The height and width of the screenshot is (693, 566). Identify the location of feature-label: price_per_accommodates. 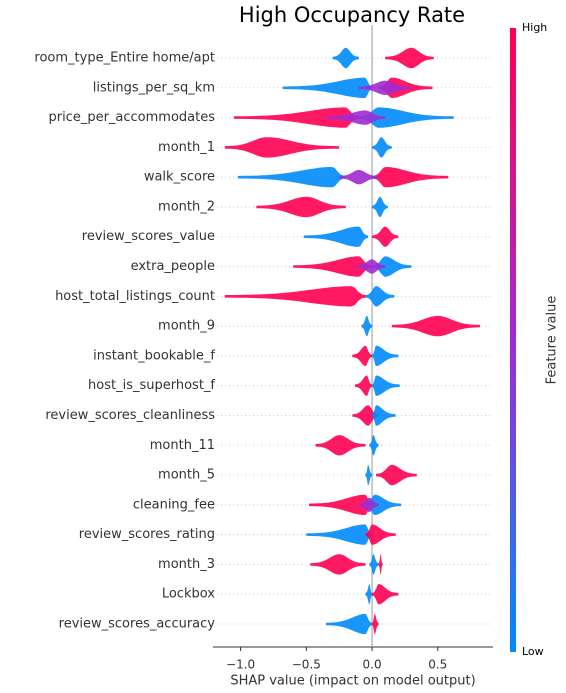
(131, 117).